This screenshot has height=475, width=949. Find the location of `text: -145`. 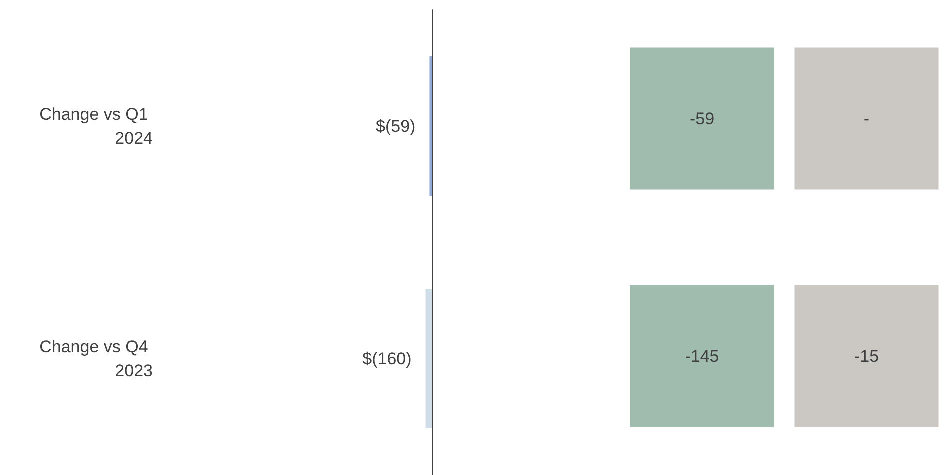

text: -145 is located at coordinates (702, 356).